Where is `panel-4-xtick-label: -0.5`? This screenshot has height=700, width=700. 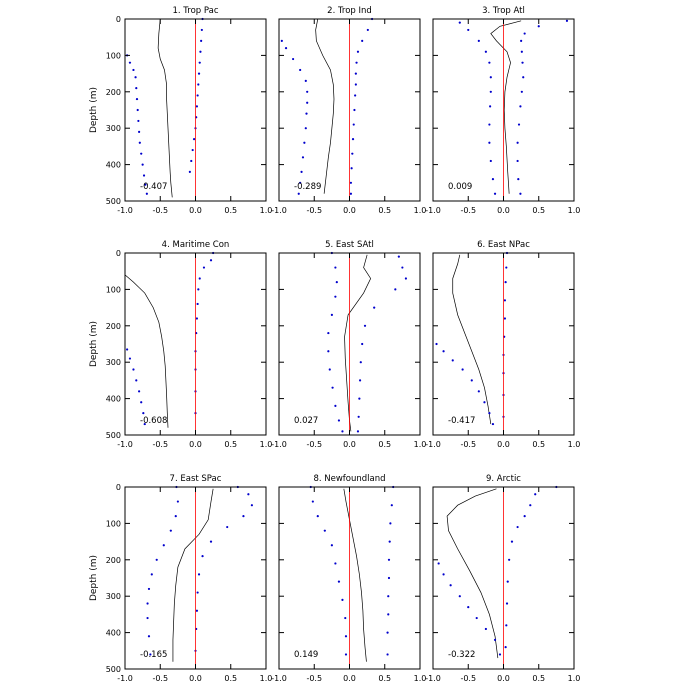 panel-4-xtick-label: -0.5 is located at coordinates (160, 444).